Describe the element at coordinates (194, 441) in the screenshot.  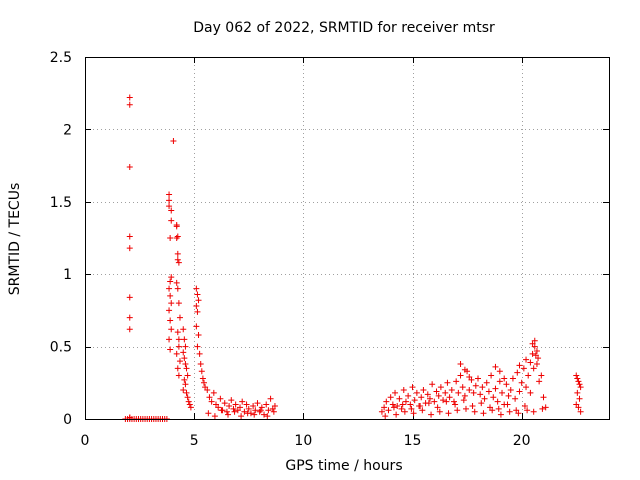
I see `x-tick-label: 5` at that location.